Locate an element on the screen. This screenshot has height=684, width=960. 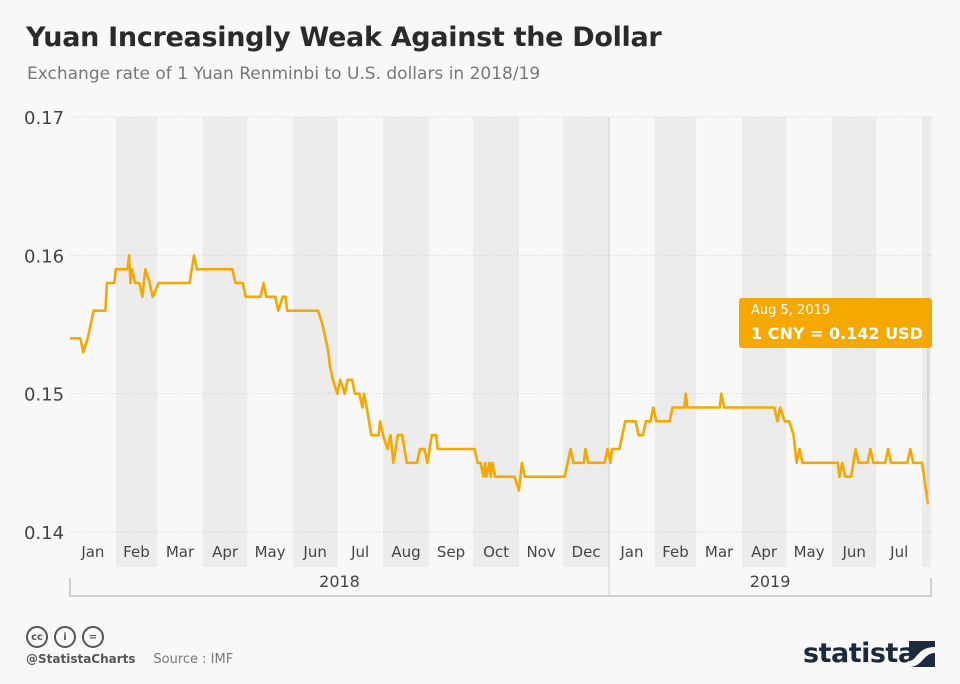
annotation-box is located at coordinates (835, 323).